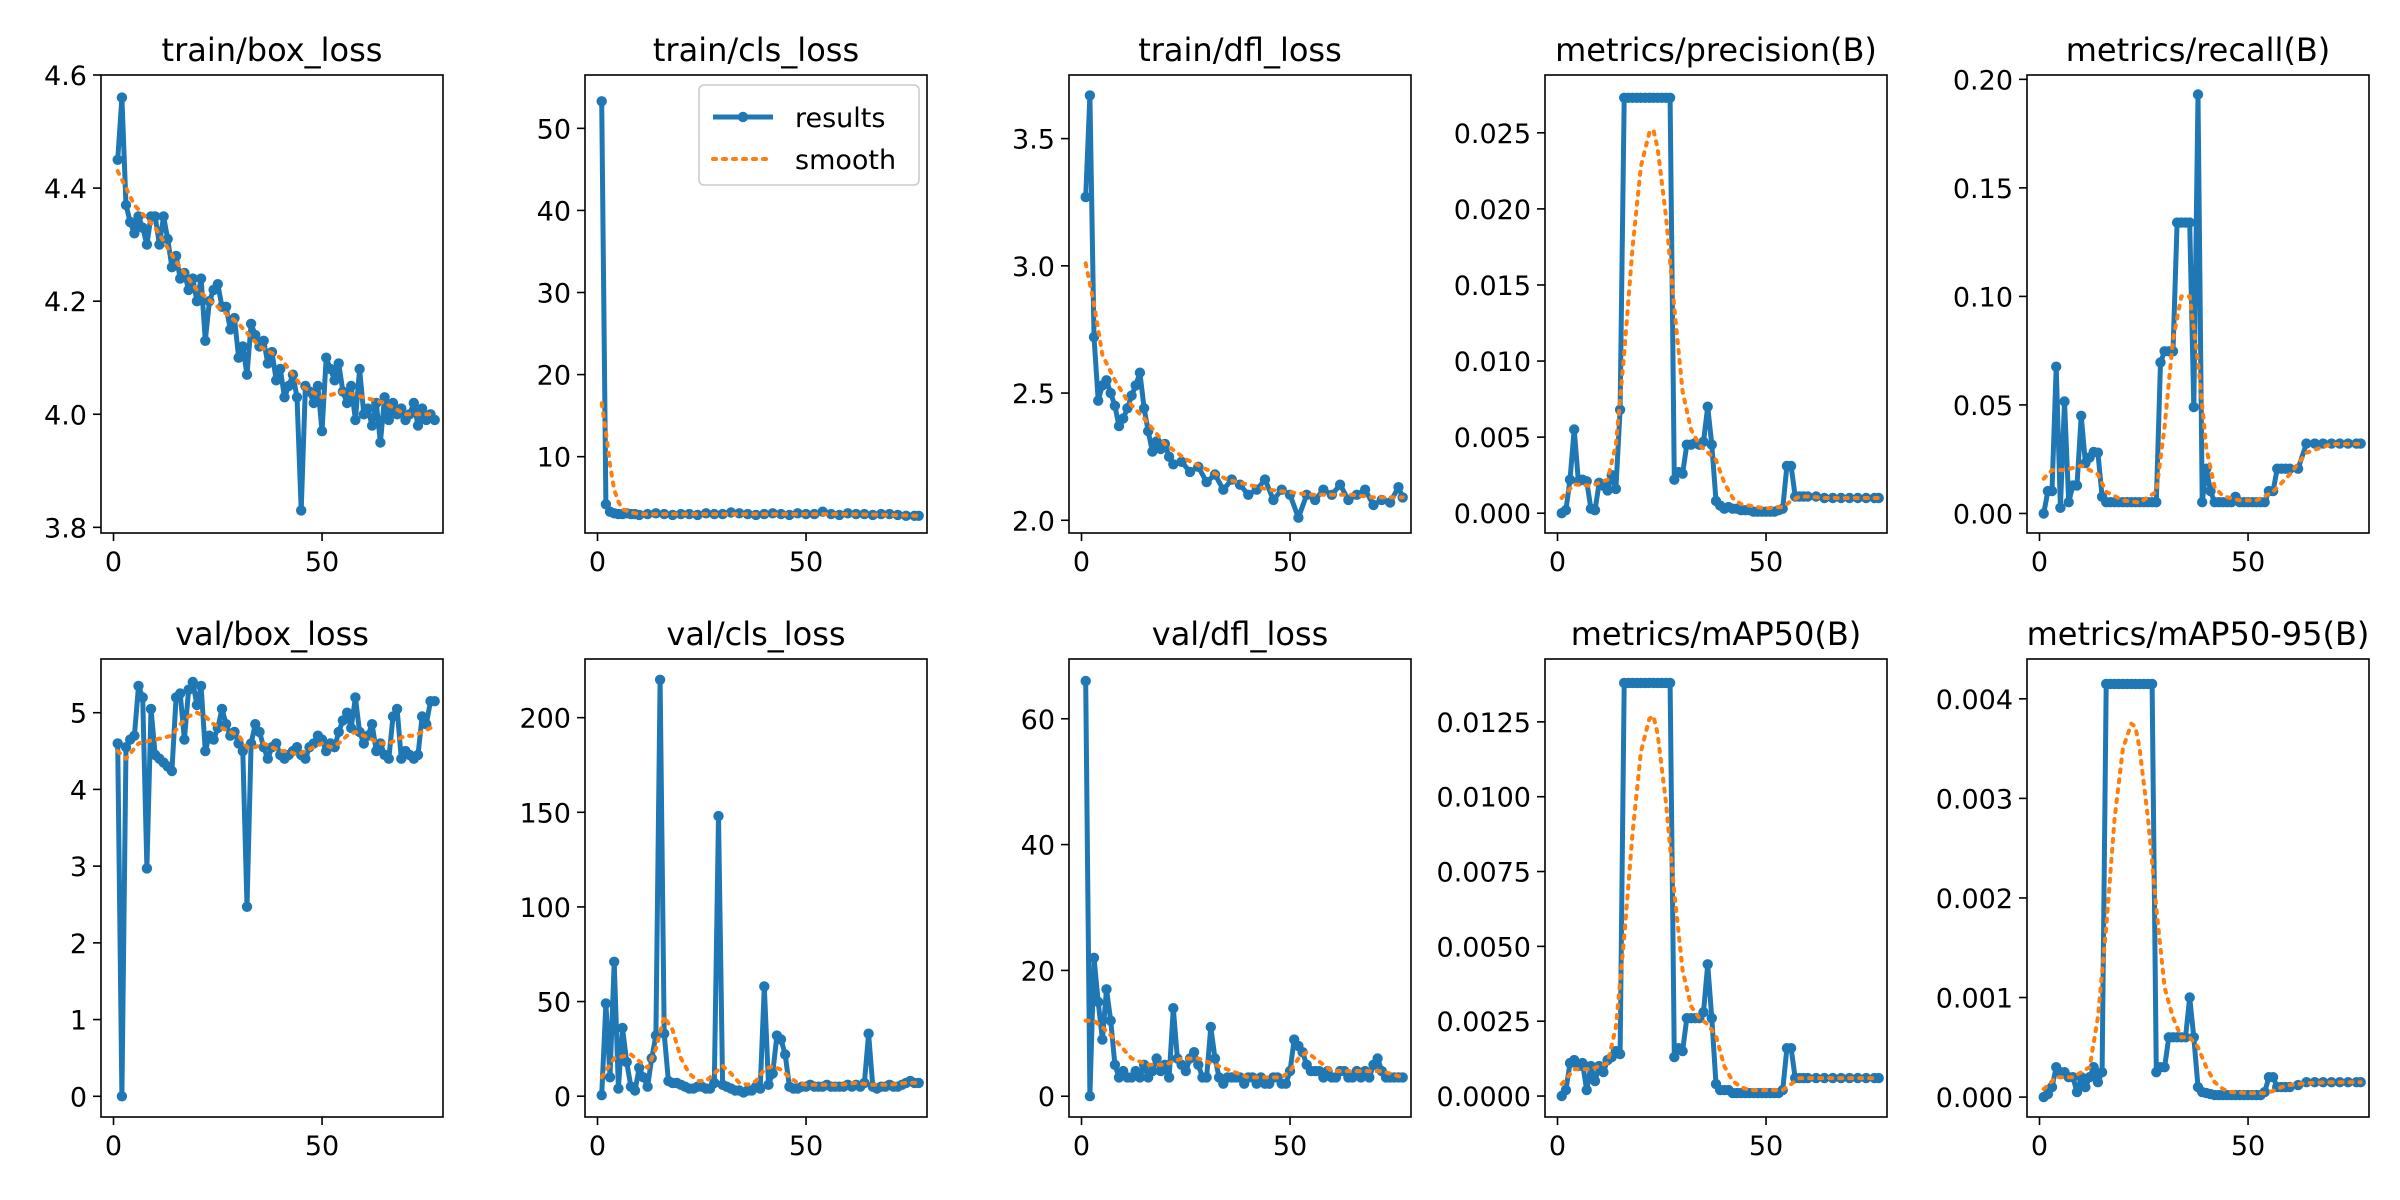 The image size is (2400, 1200). What do you see at coordinates (1038, 971) in the screenshot?
I see `y-tick-label: 20` at bounding box center [1038, 971].